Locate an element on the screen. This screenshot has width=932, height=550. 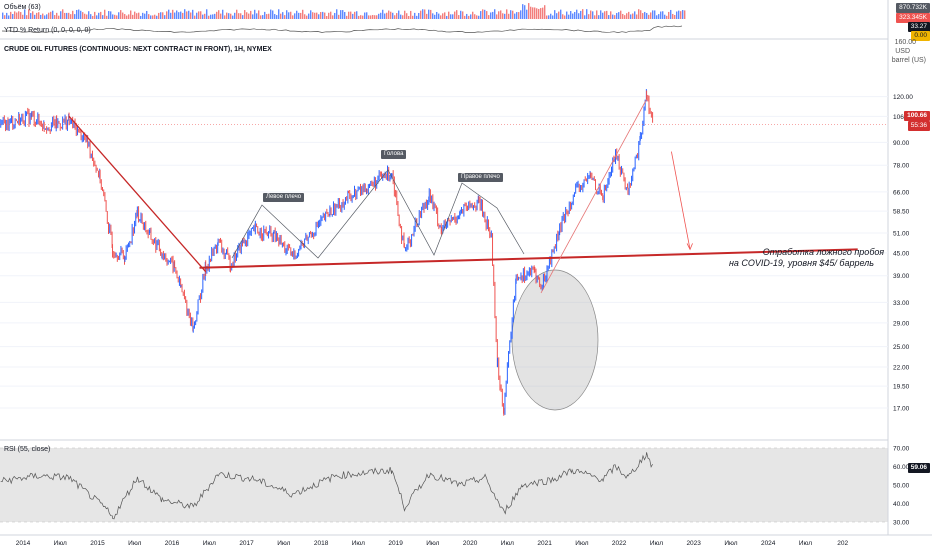
left-shoulder-label: Левое плечо is located at coordinates (284, 197).